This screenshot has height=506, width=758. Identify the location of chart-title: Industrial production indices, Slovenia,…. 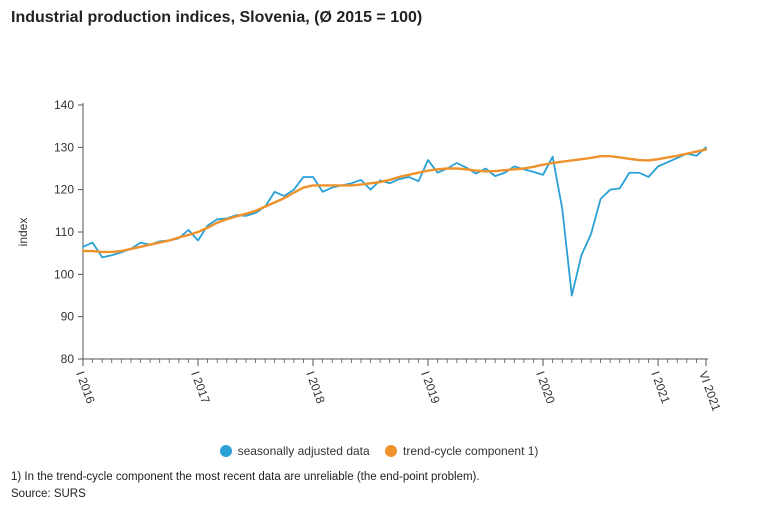
(217, 17).